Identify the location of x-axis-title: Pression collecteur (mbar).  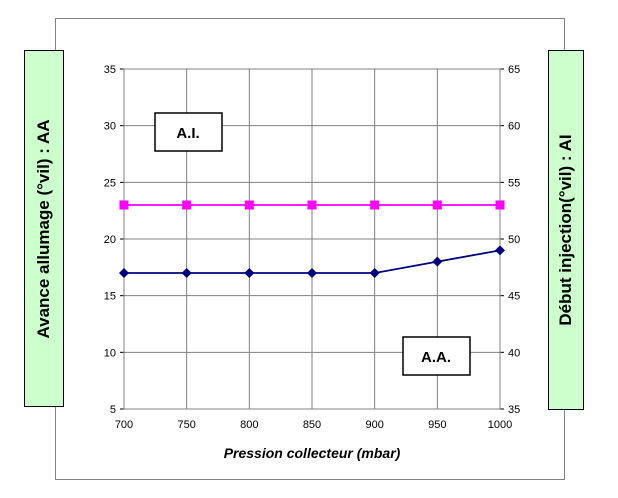
(312, 453).